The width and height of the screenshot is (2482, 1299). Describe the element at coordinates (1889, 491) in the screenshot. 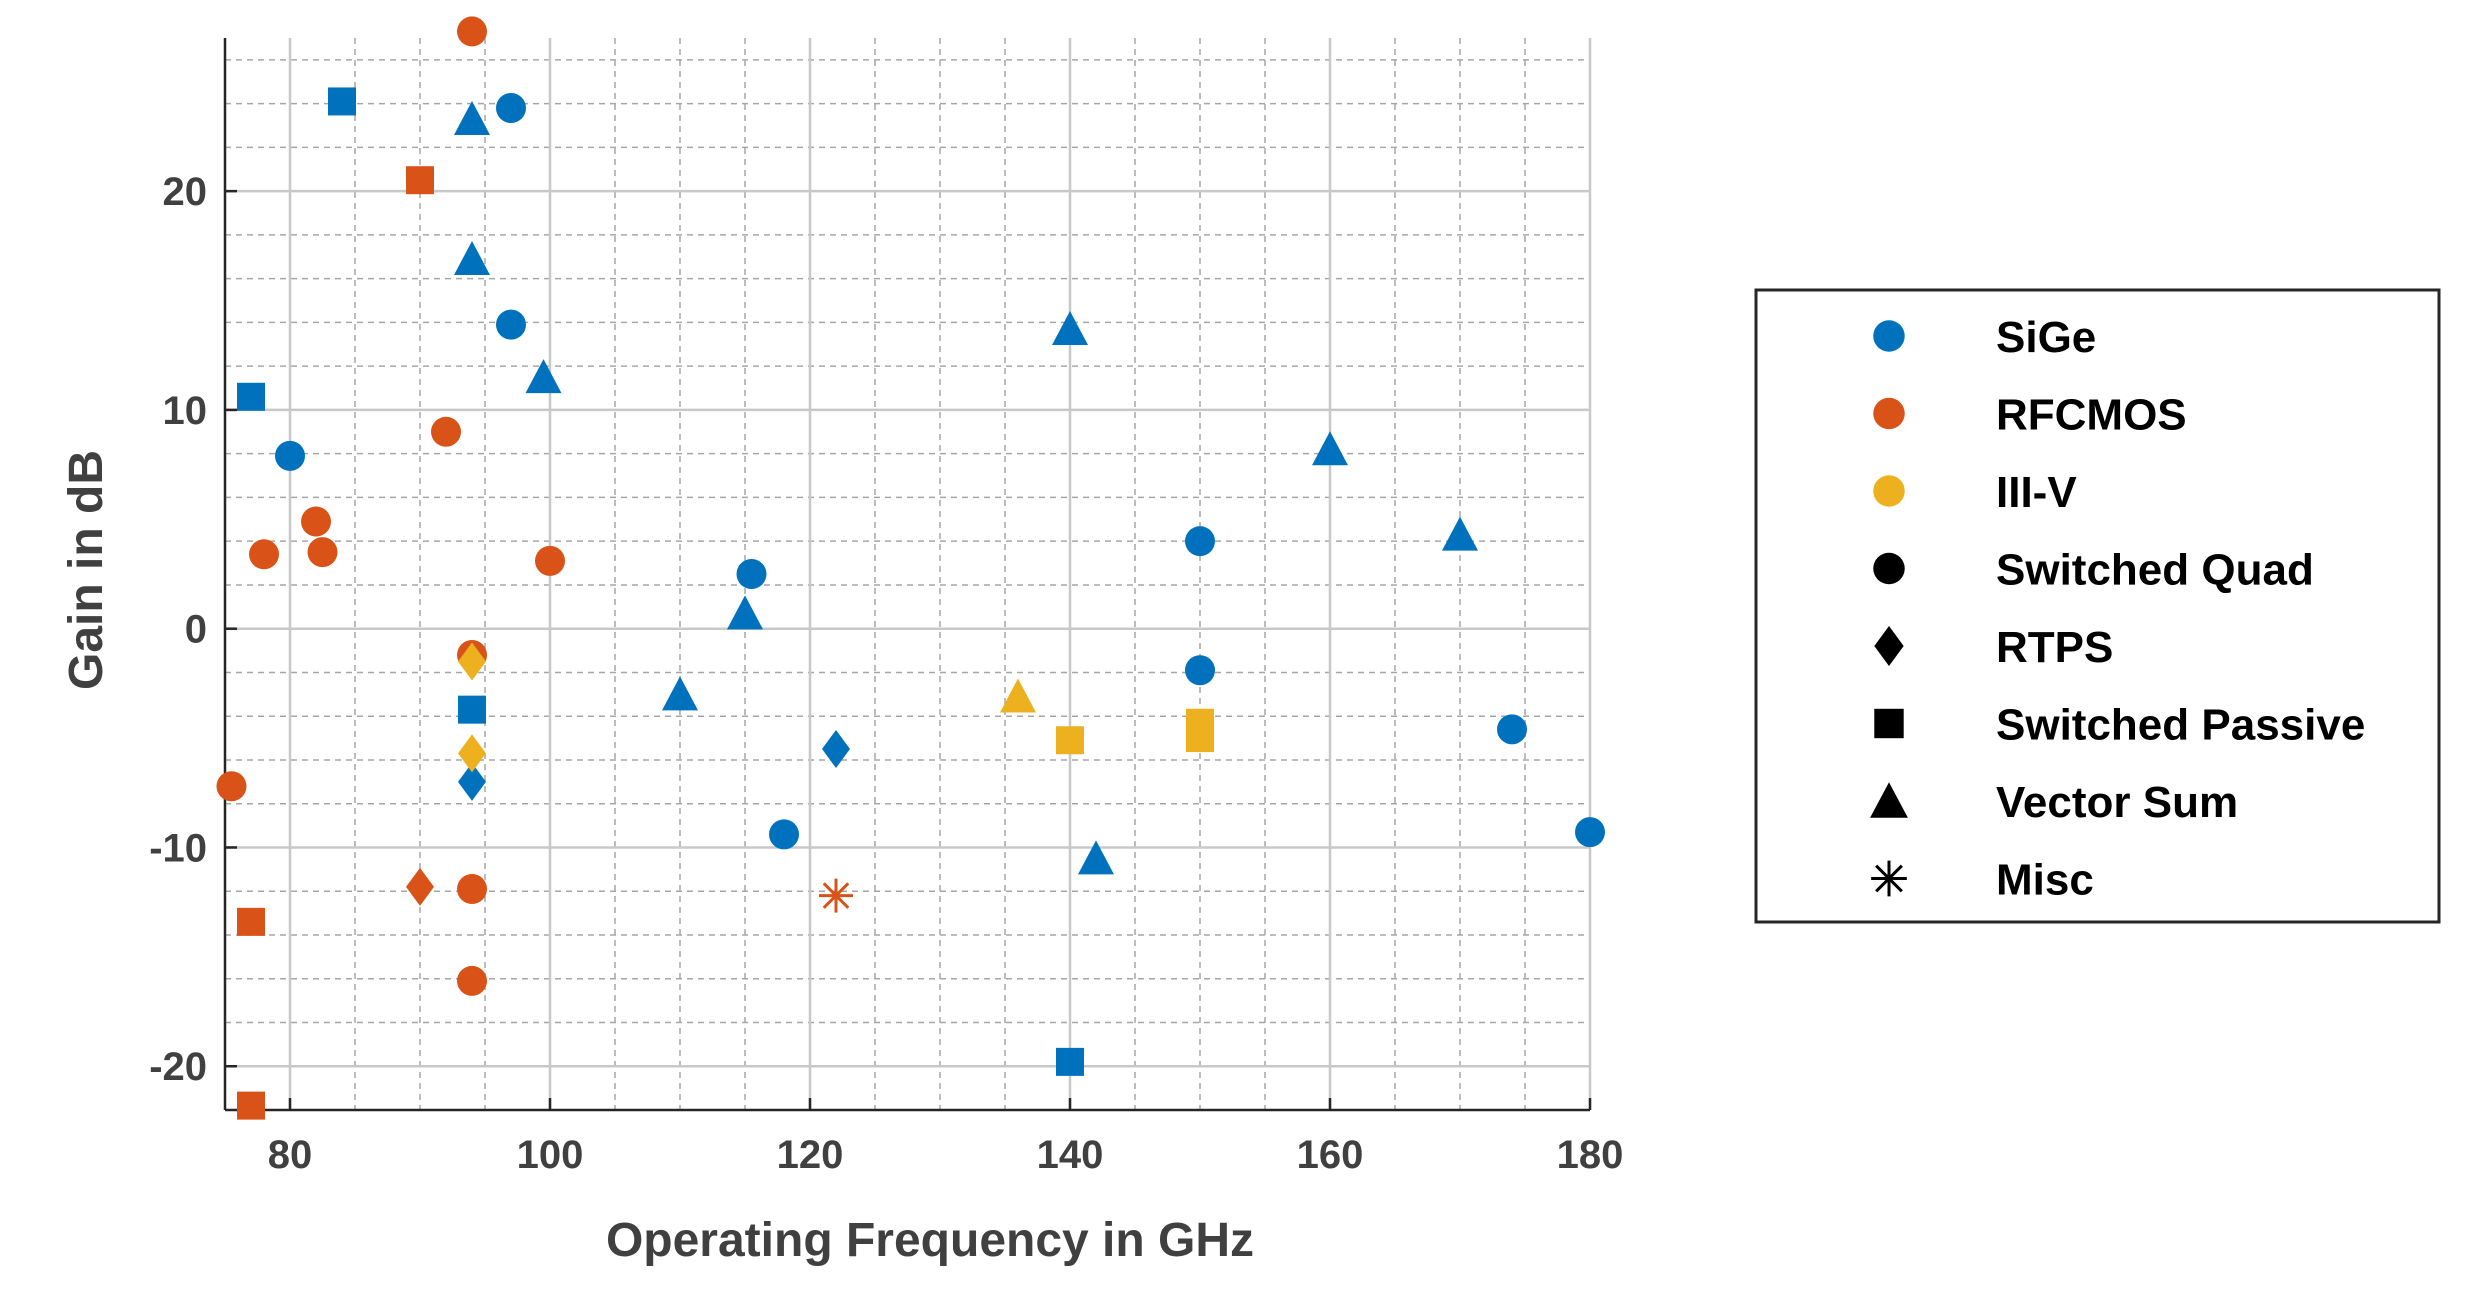

I see `legend-marker-iii-v` at that location.